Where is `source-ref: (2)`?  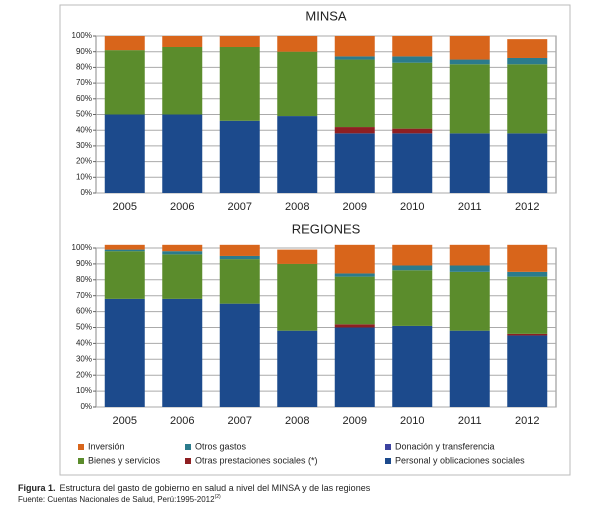 source-ref: (2) is located at coordinates (218, 497).